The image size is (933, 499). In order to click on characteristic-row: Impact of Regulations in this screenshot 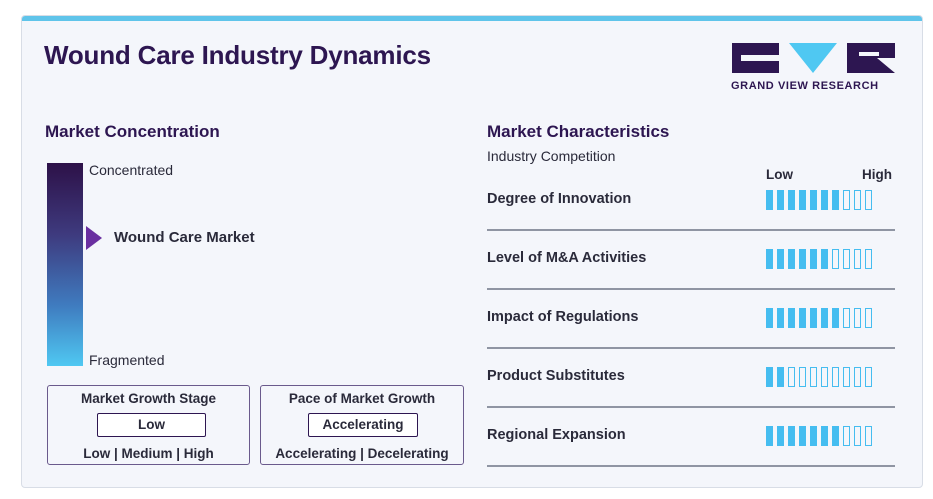, I will do `click(691, 319)`.